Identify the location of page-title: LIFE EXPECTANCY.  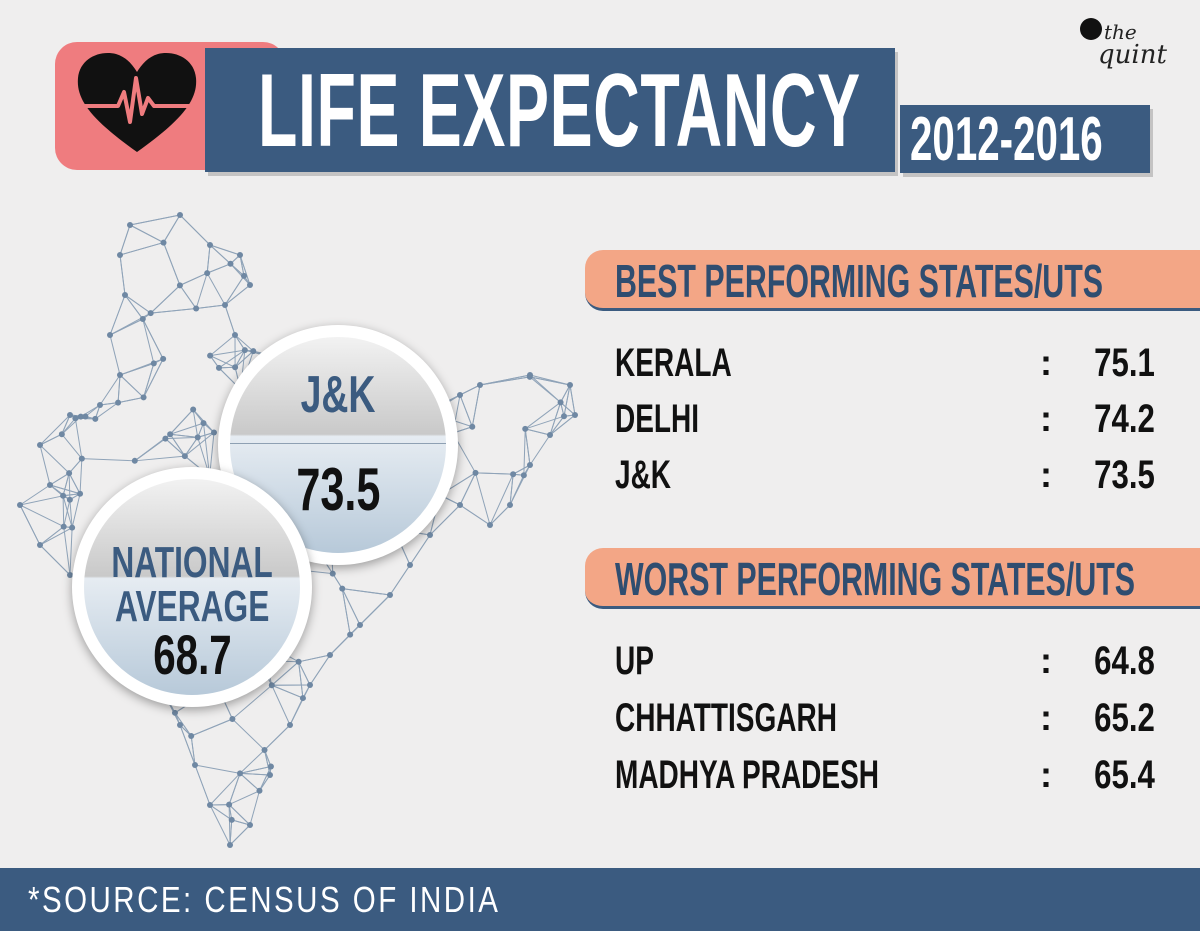
(559, 111).